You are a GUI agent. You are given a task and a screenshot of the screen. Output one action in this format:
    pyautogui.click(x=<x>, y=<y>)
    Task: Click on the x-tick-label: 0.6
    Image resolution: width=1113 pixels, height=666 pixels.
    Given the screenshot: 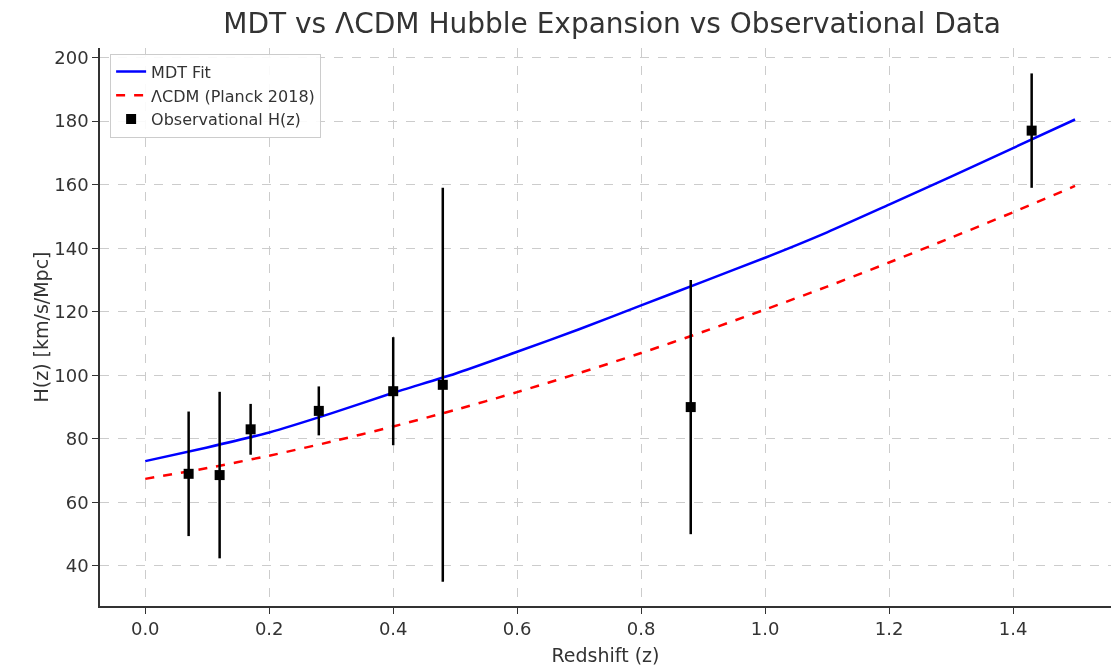 What is the action you would take?
    pyautogui.click(x=517, y=629)
    